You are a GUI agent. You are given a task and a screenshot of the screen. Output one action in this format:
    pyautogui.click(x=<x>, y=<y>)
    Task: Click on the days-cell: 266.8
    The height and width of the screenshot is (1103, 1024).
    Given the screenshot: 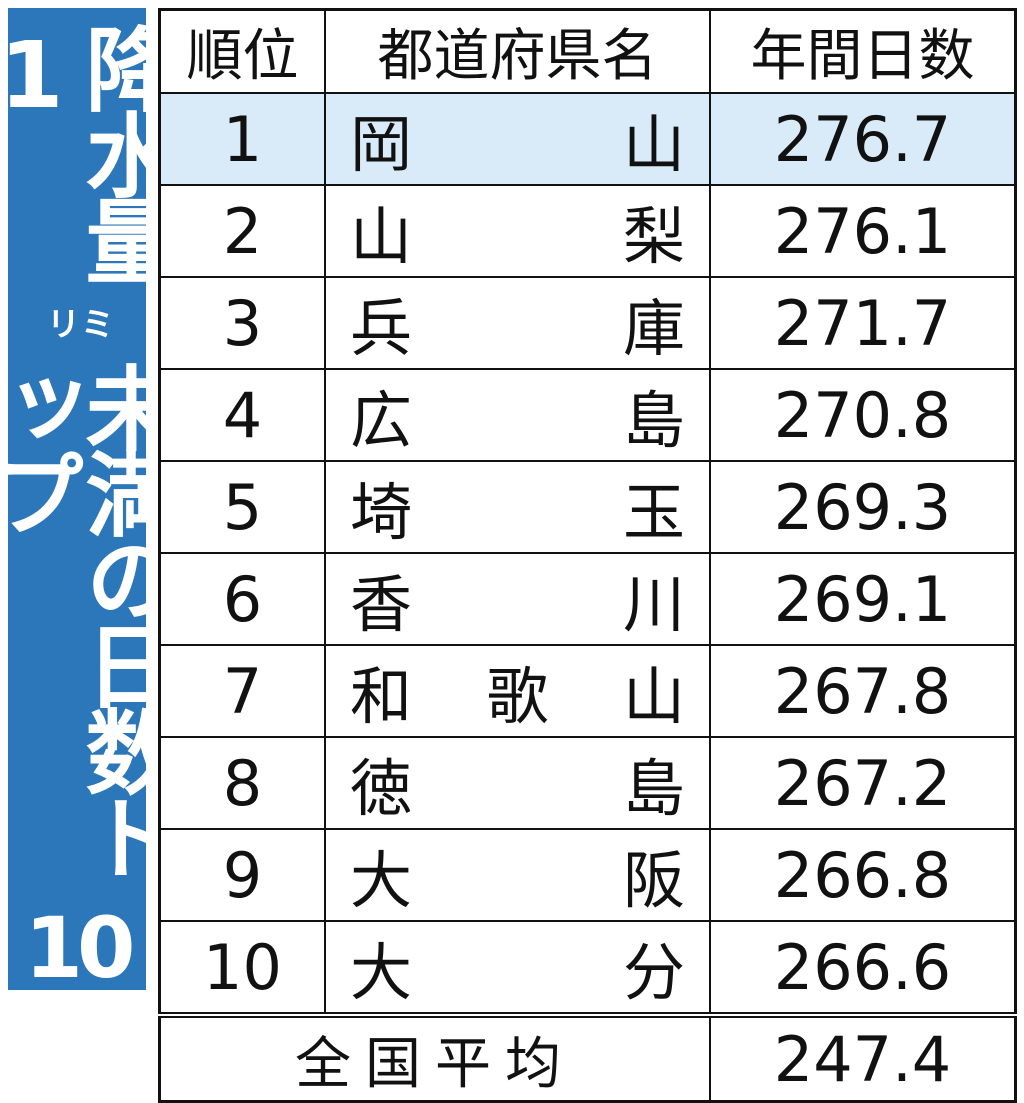 What is the action you would take?
    pyautogui.click(x=863, y=875)
    